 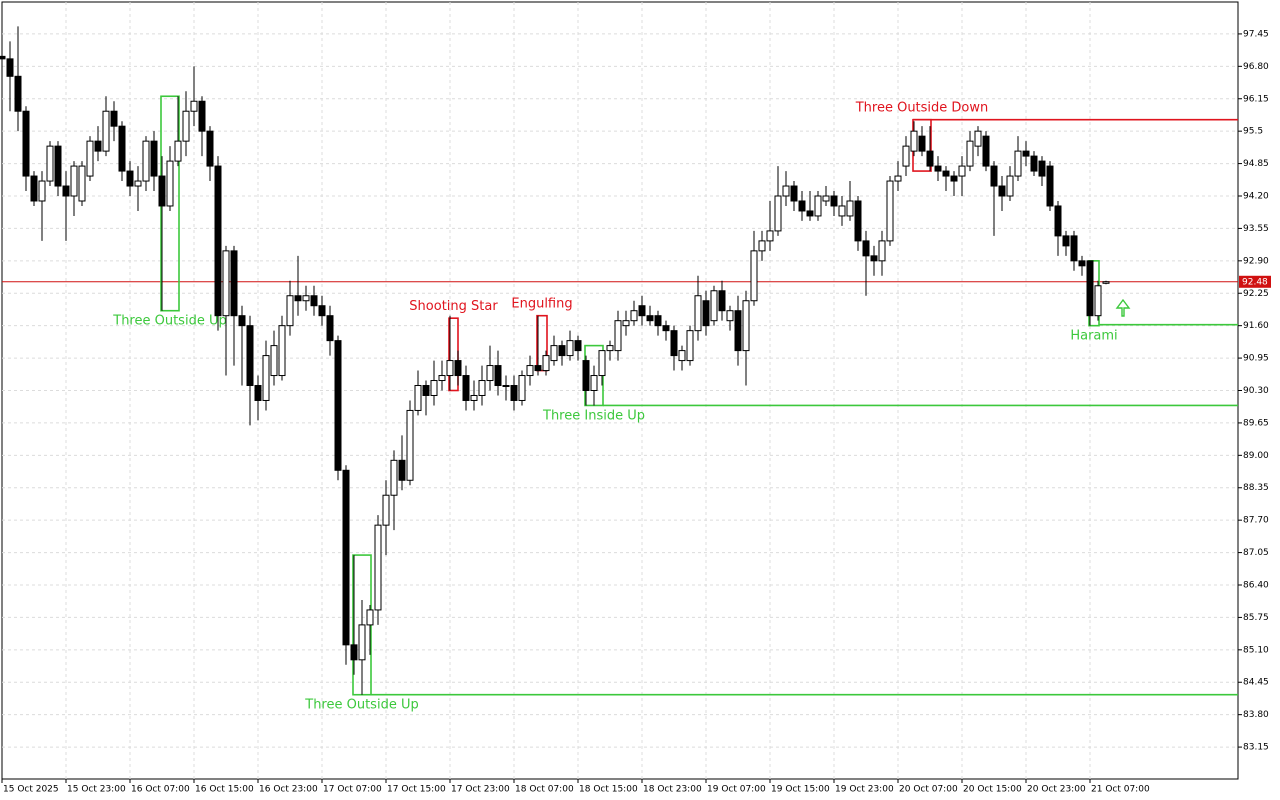 What do you see at coordinates (542, 343) in the screenshot?
I see `pattern-box` at bounding box center [542, 343].